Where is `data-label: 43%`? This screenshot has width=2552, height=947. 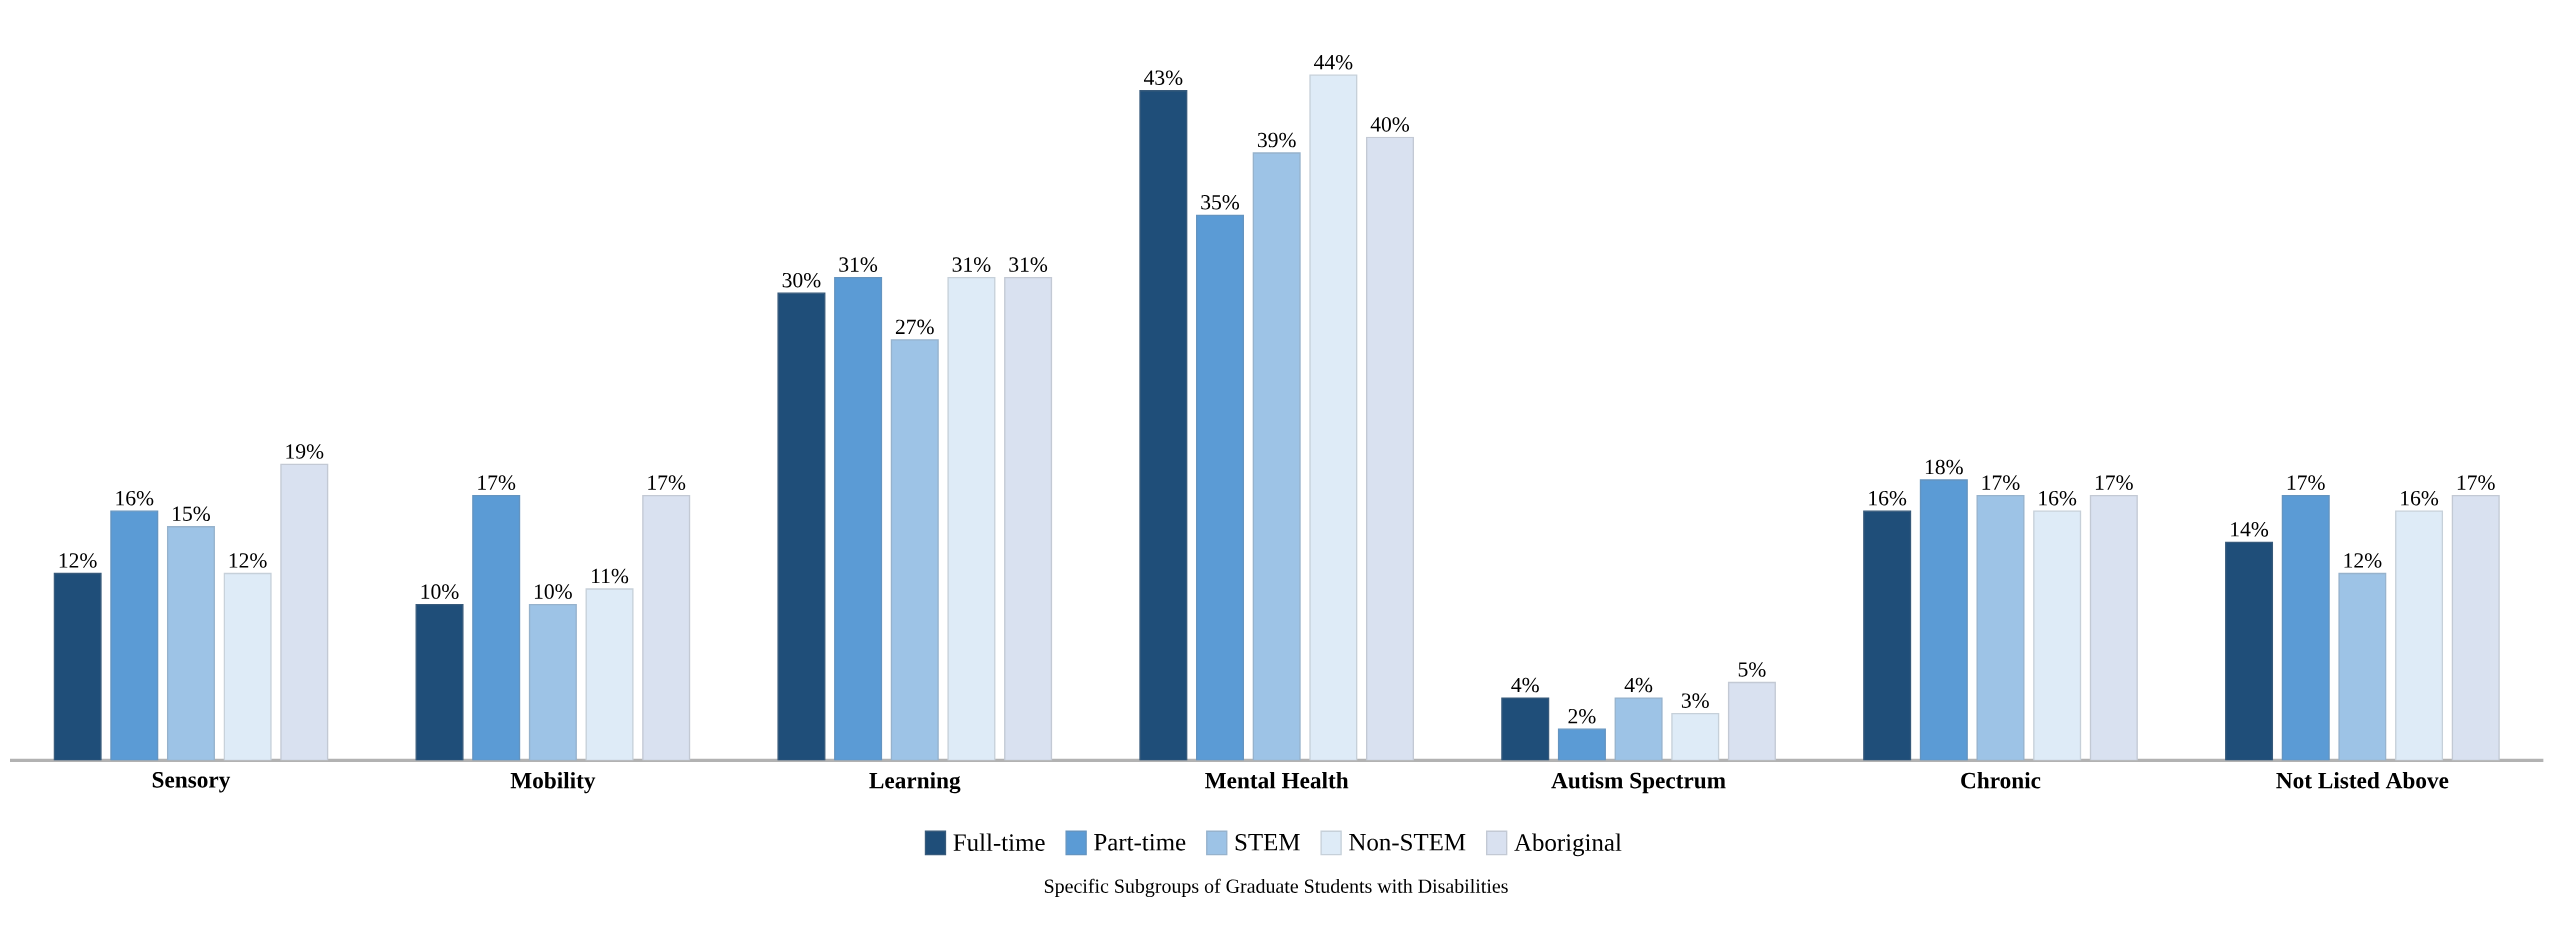 data-label: 43% is located at coordinates (1163, 78).